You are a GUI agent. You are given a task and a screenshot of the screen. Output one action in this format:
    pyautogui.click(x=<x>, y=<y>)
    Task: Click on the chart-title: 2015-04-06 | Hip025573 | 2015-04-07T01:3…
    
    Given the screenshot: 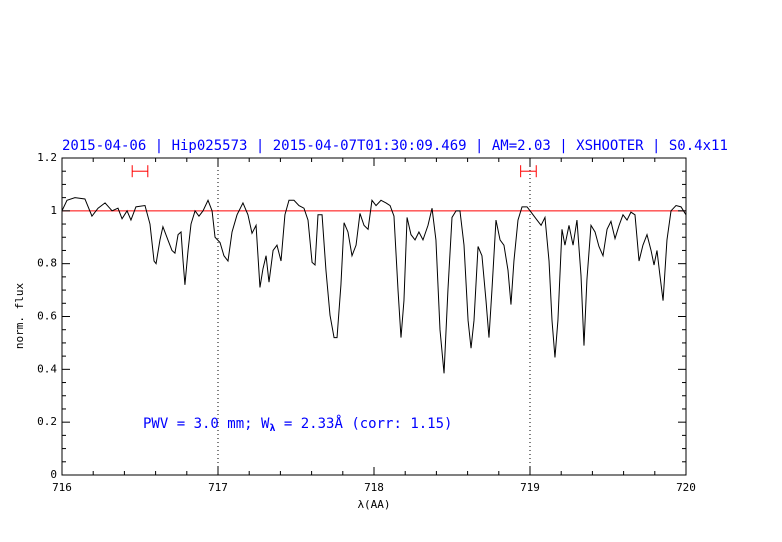 What is the action you would take?
    pyautogui.click(x=395, y=146)
    